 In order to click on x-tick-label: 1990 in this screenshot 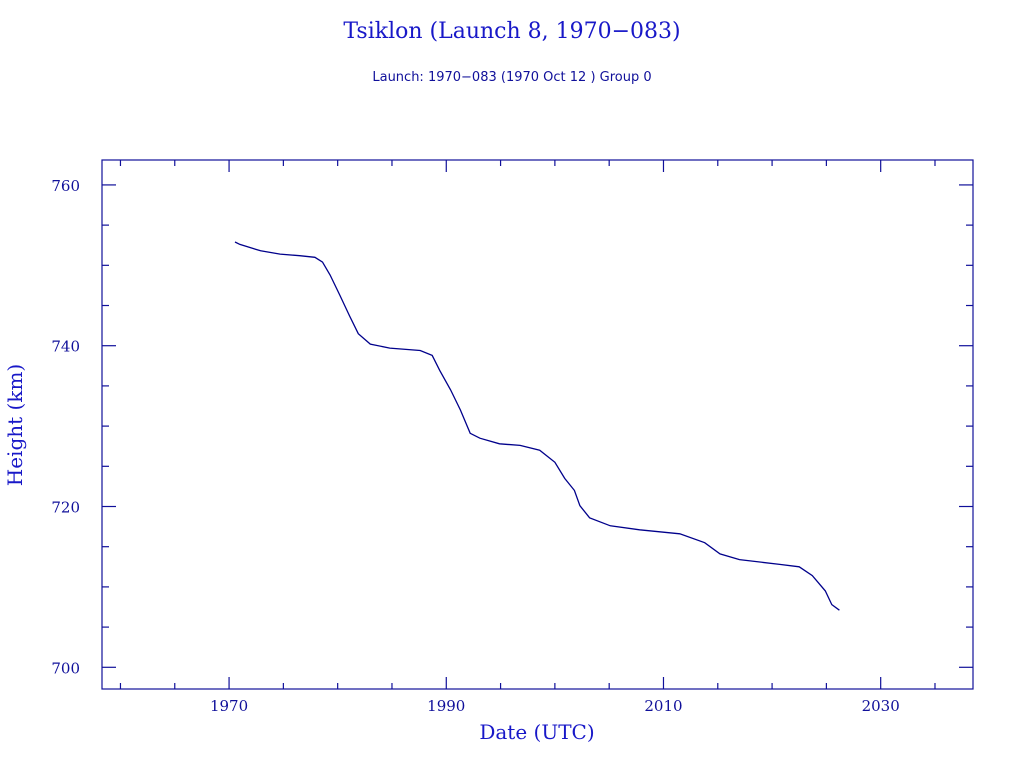, I will do `click(446, 706)`.